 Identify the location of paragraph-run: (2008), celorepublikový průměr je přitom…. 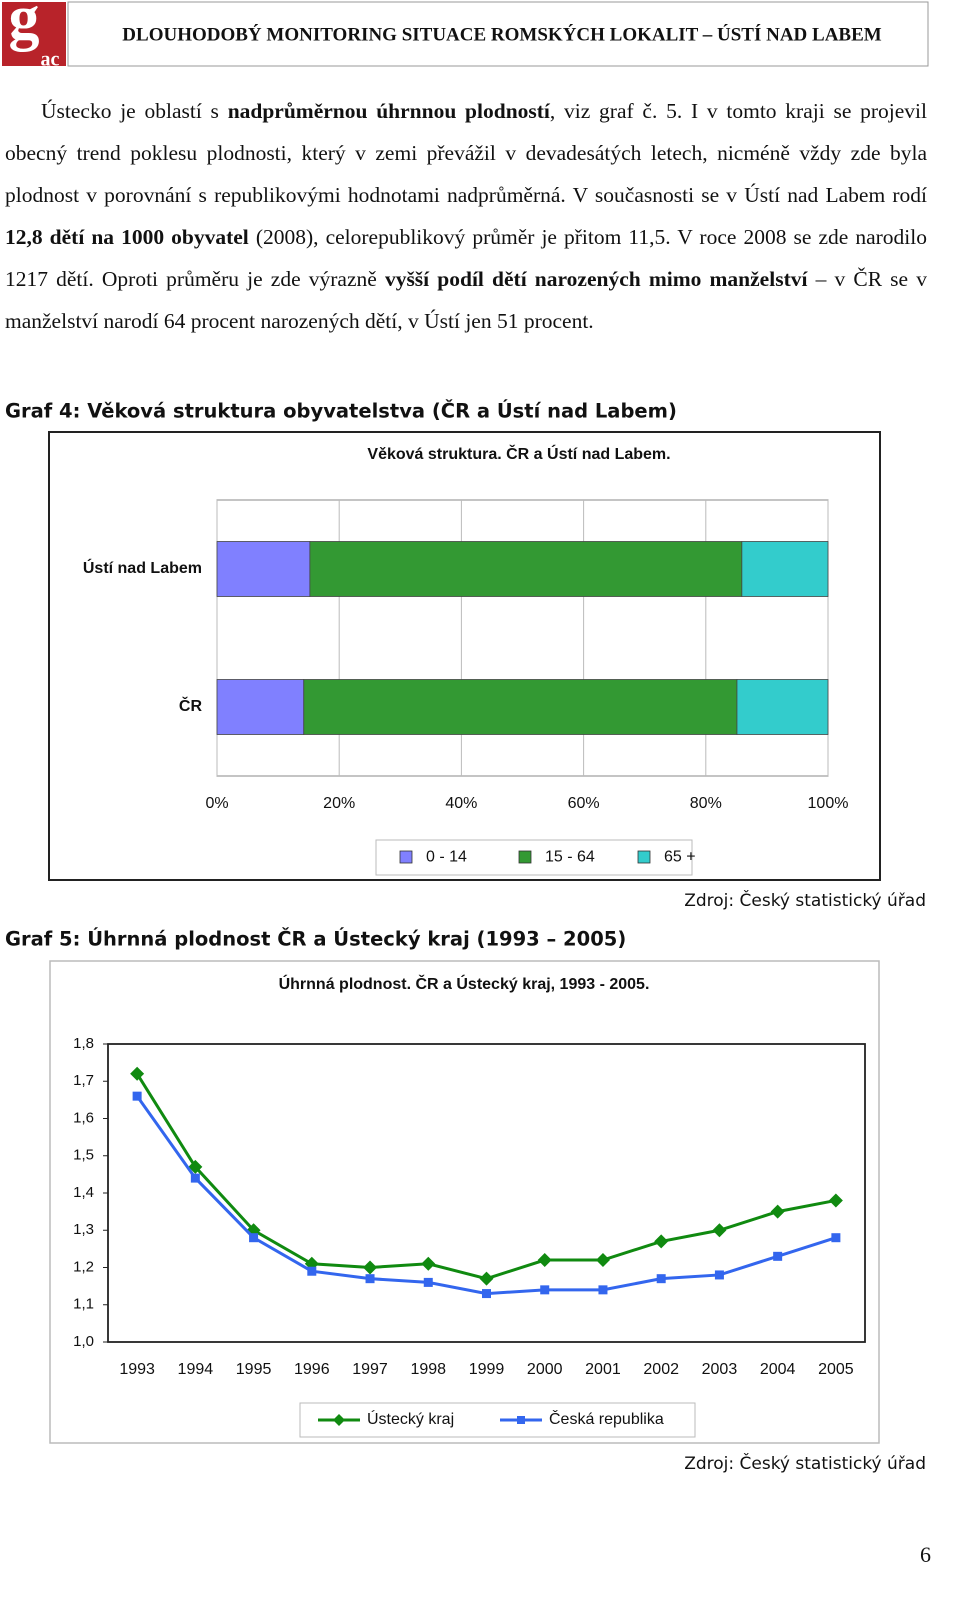
(466, 258).